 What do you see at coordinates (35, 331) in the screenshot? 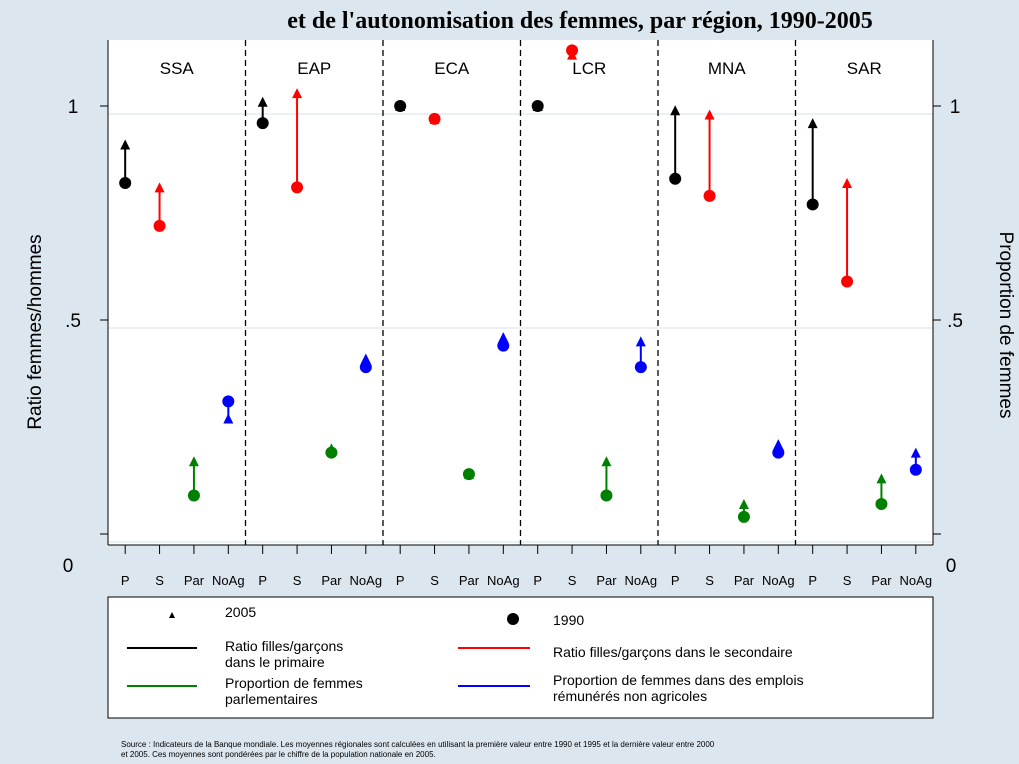
I see `y-axis-label: Ratio femmes/hommes` at bounding box center [35, 331].